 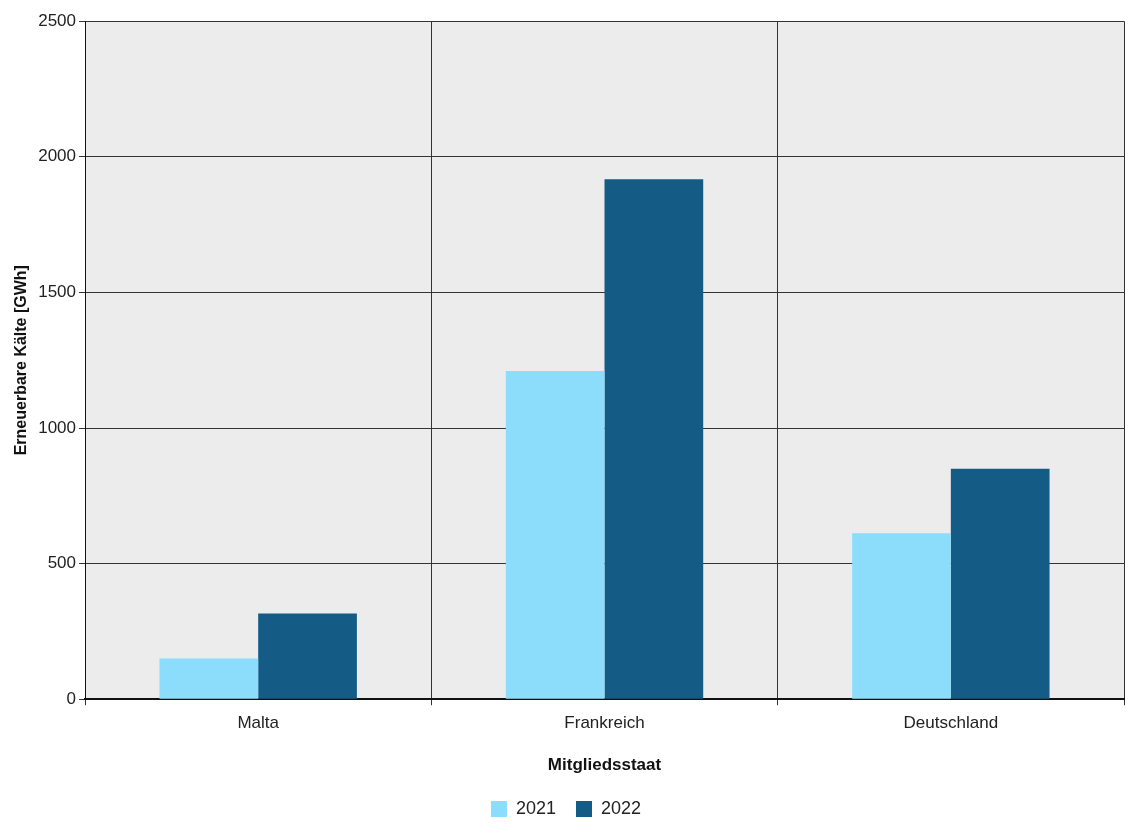 I want to click on y-tick-label: 1000, so click(x=57, y=427).